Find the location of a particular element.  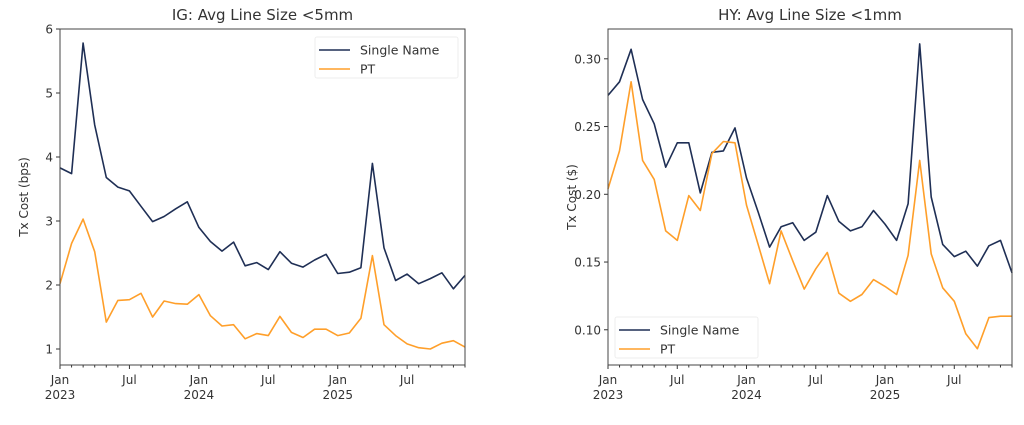

y-tick-label: 5 is located at coordinates (49, 94).